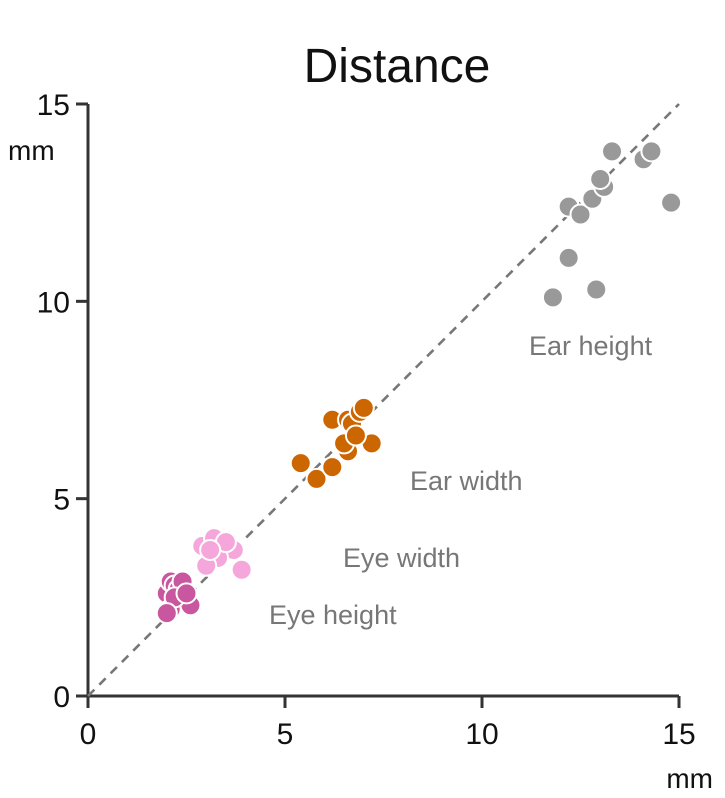 This screenshot has width=725, height=798. I want to click on chart-title: Distance, so click(397, 66).